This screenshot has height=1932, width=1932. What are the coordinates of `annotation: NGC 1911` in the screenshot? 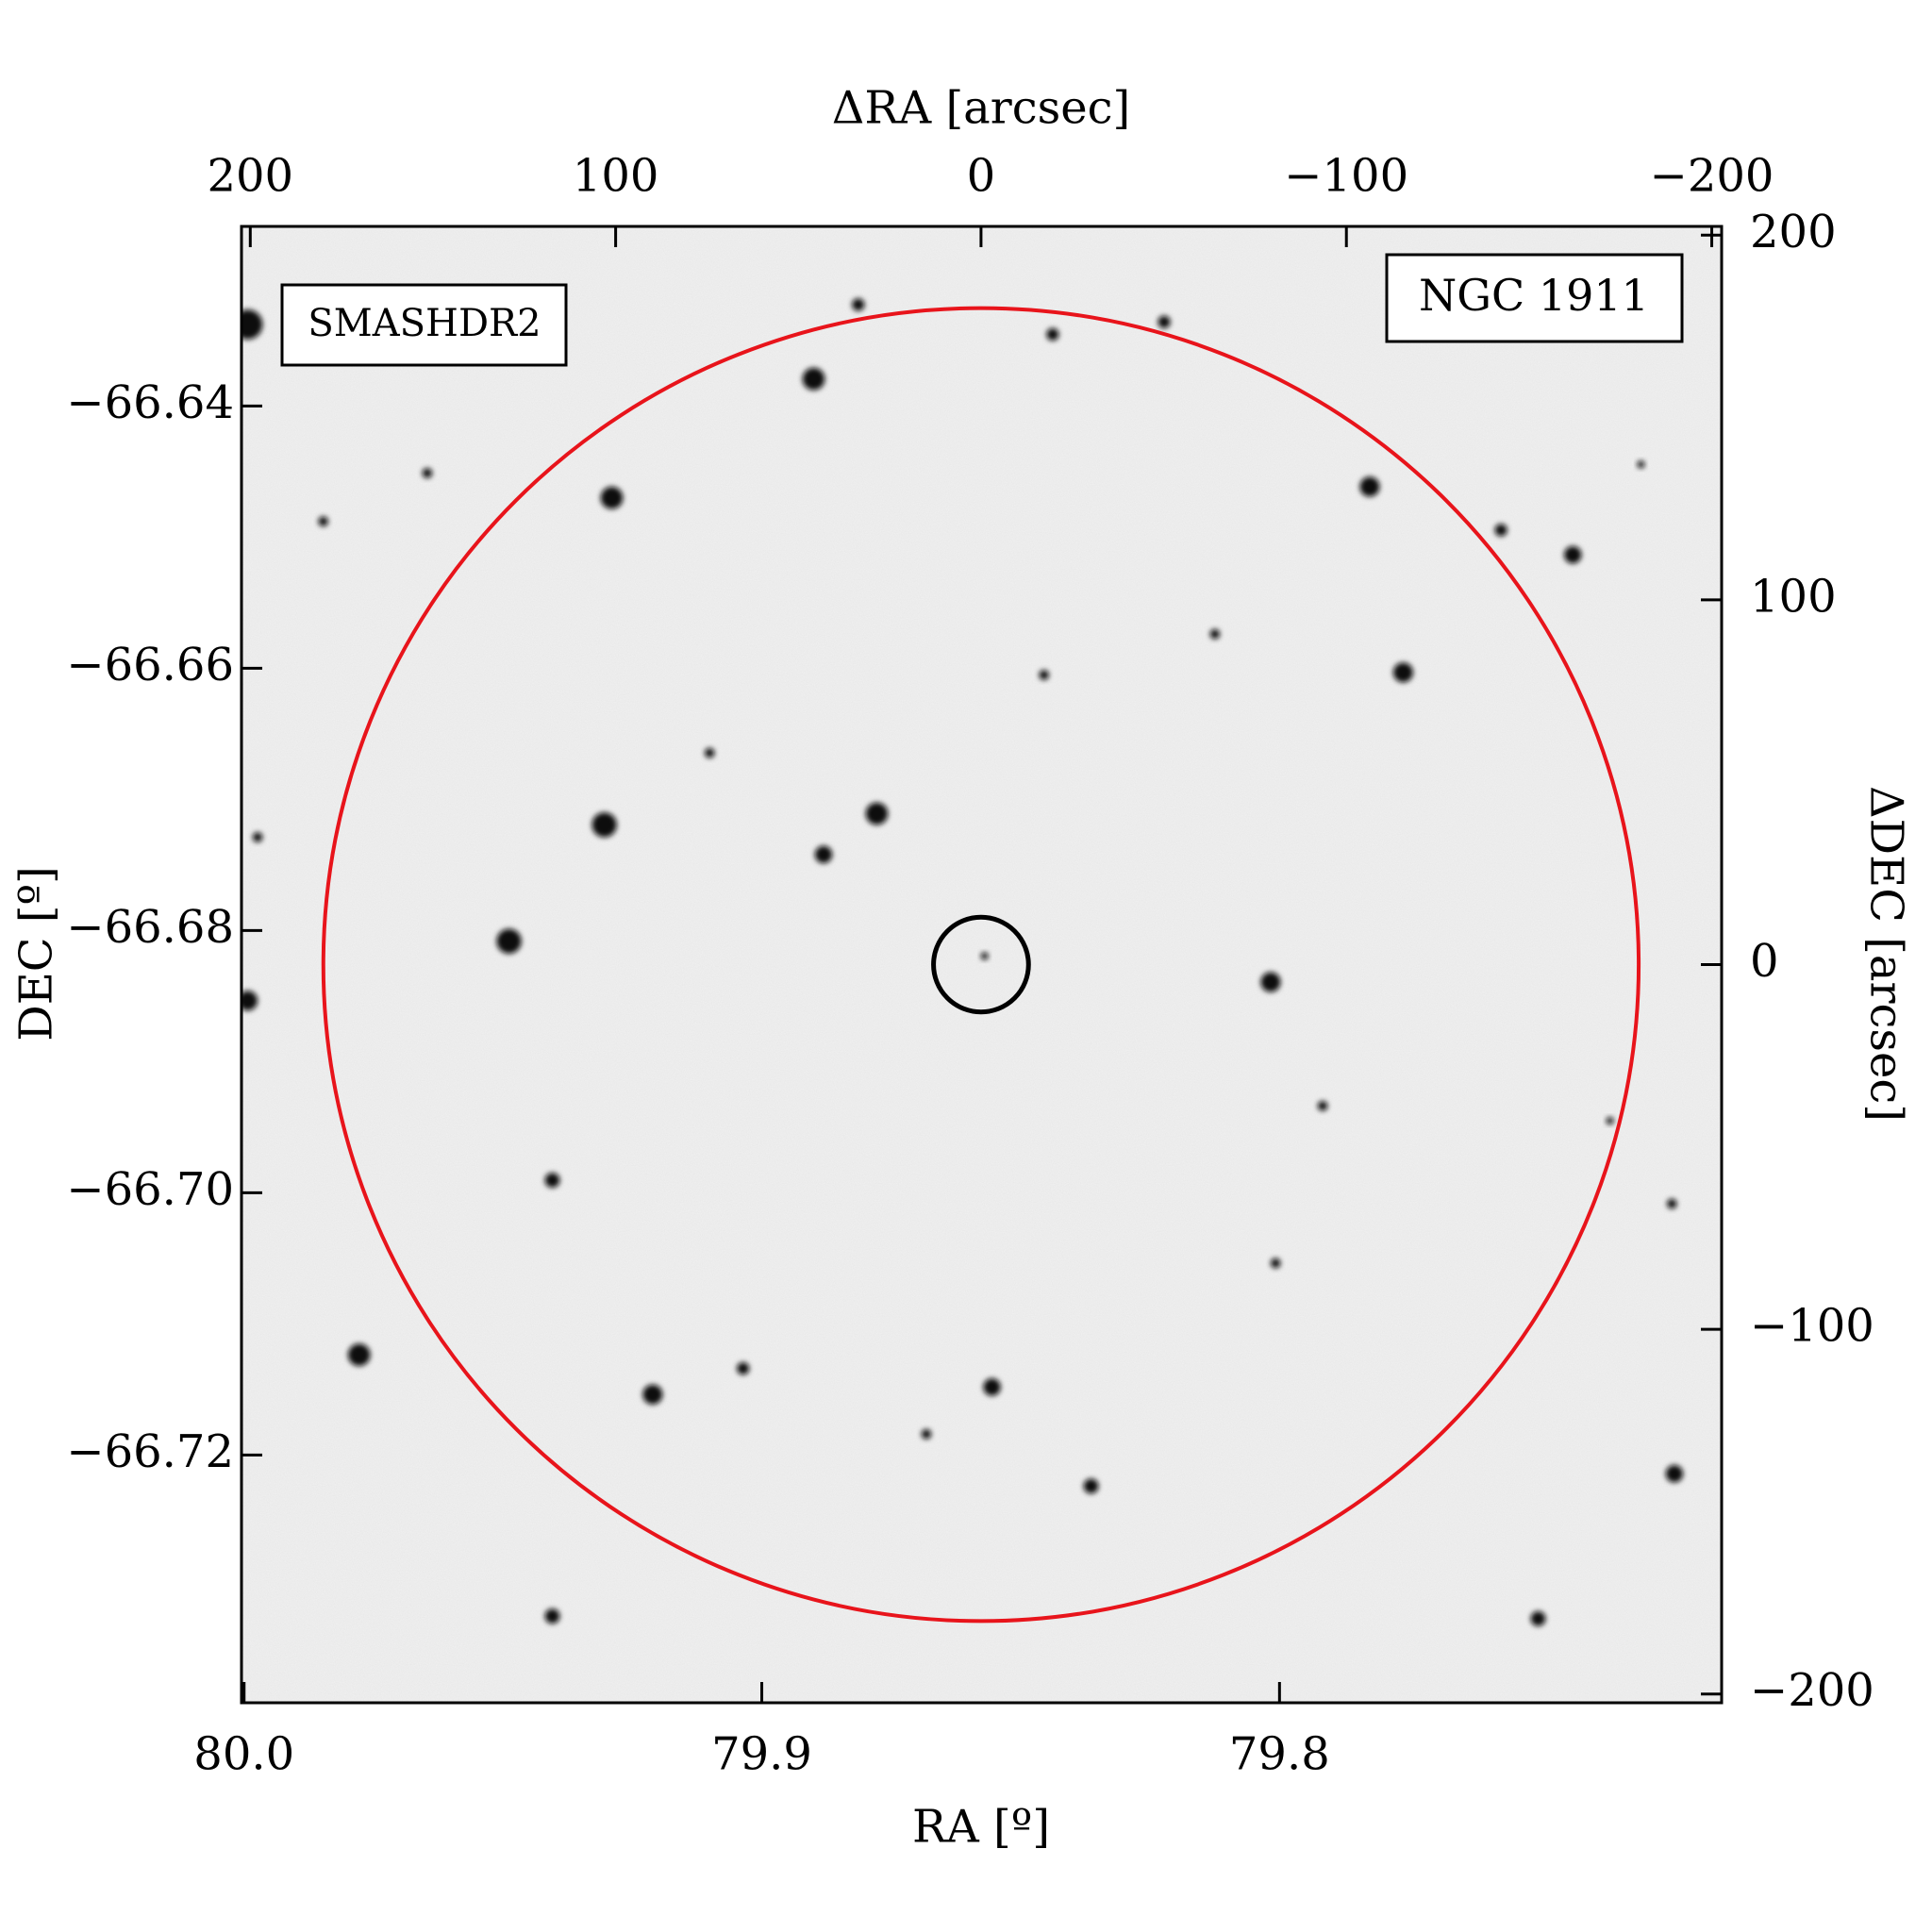 It's located at (1534, 295).